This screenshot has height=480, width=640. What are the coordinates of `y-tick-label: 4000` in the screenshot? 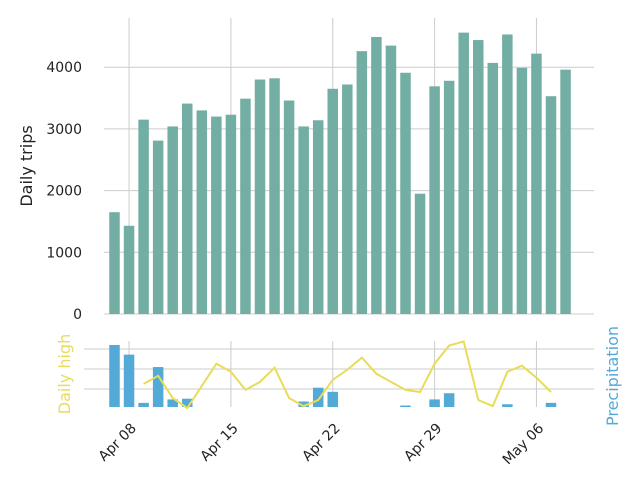 It's located at (64, 68).